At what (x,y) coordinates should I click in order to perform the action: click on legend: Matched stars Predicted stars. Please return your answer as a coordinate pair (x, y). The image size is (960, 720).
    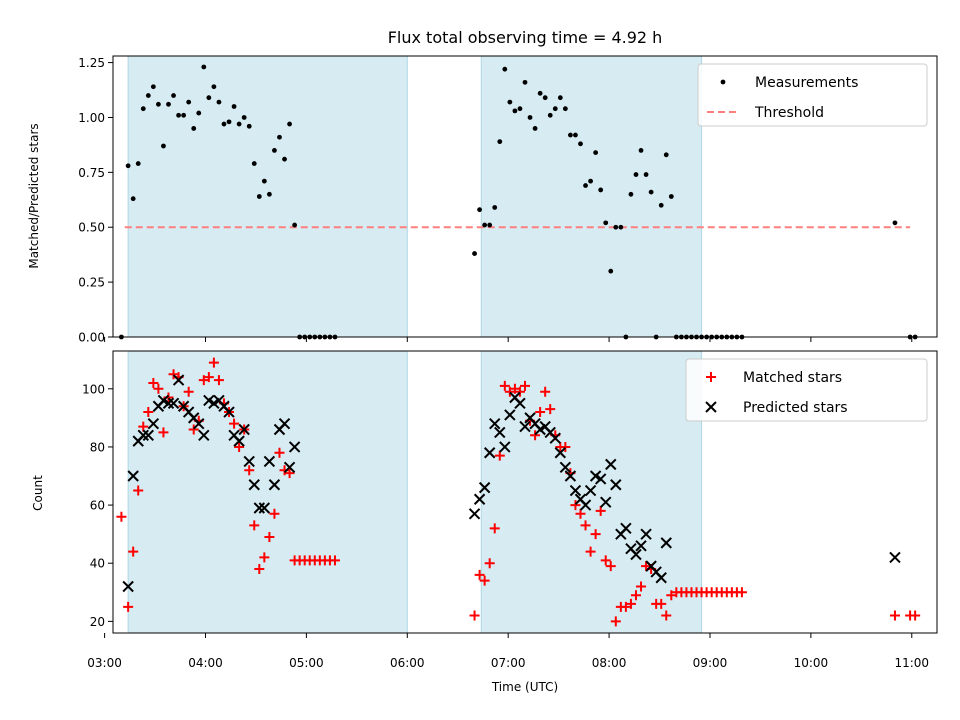
    Looking at the image, I should click on (806, 390).